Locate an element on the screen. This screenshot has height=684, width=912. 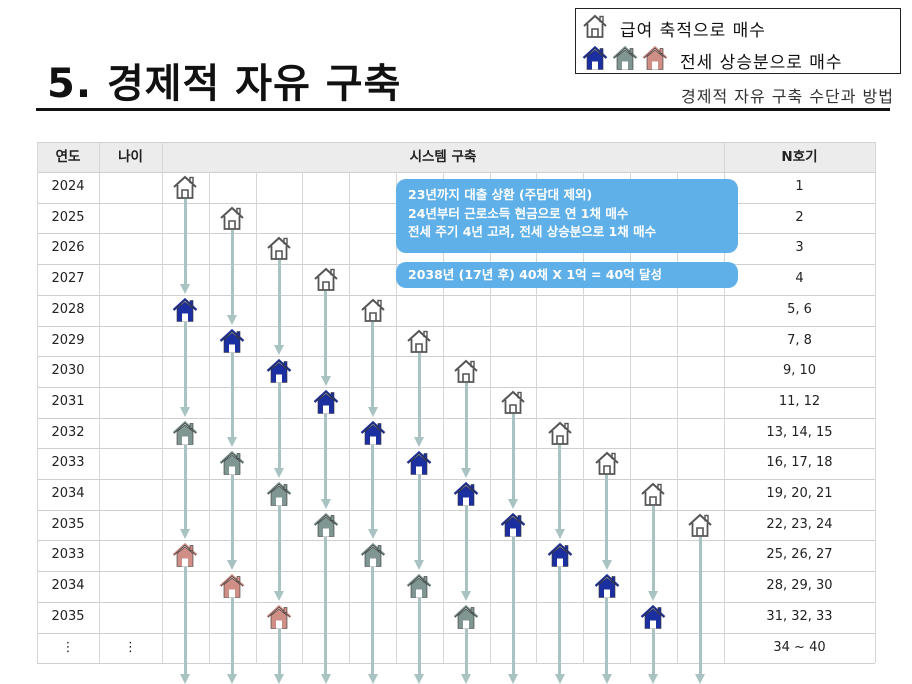
legend-box: 급여 축적으로 매수 전세 상승분으로 매수 is located at coordinates (738, 41).